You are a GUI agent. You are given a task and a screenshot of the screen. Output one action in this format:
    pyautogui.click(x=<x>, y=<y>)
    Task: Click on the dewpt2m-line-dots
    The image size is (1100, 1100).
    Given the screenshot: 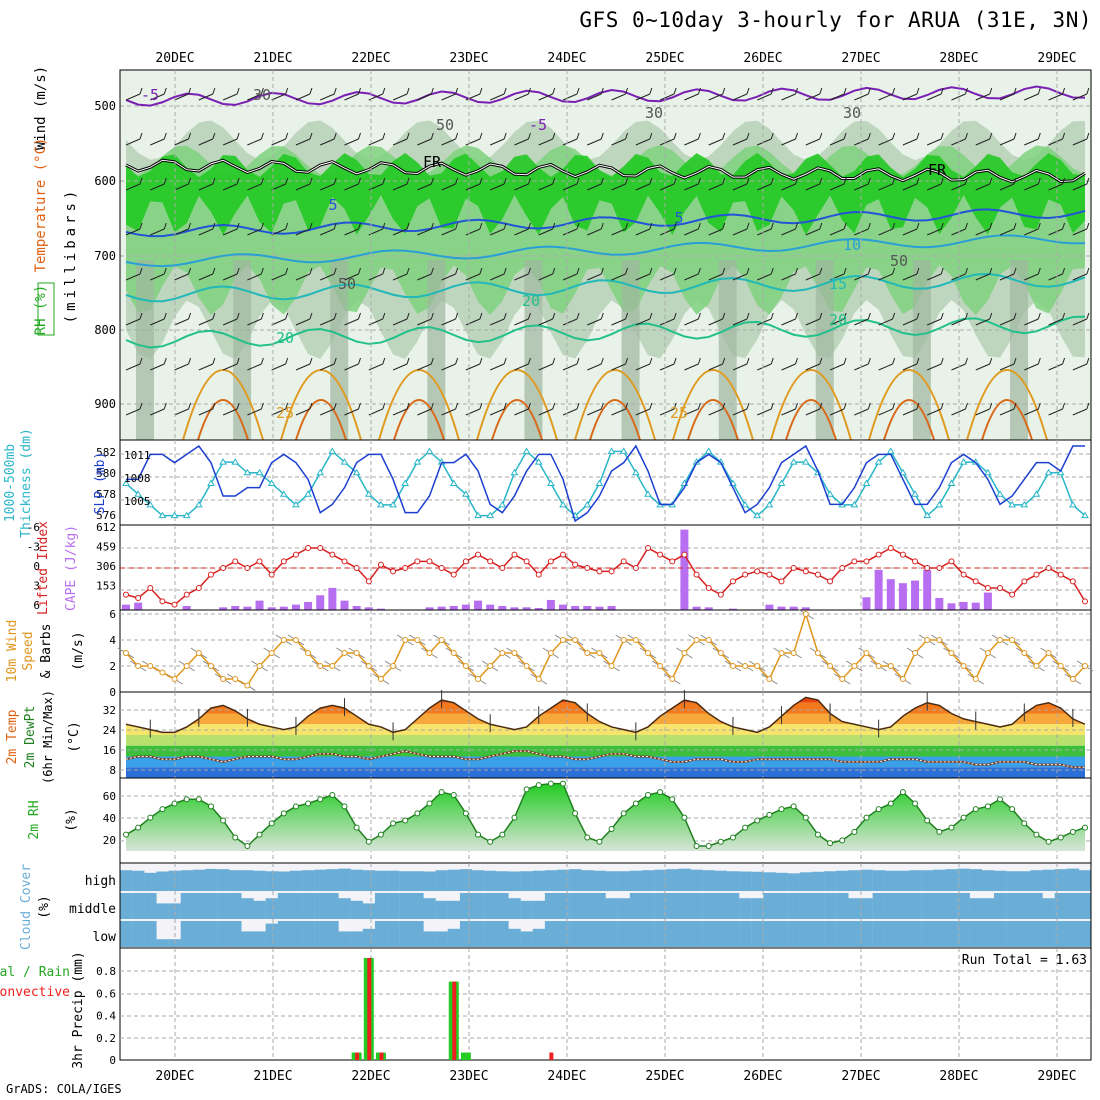 What is the action you would take?
    pyautogui.click(x=605, y=759)
    